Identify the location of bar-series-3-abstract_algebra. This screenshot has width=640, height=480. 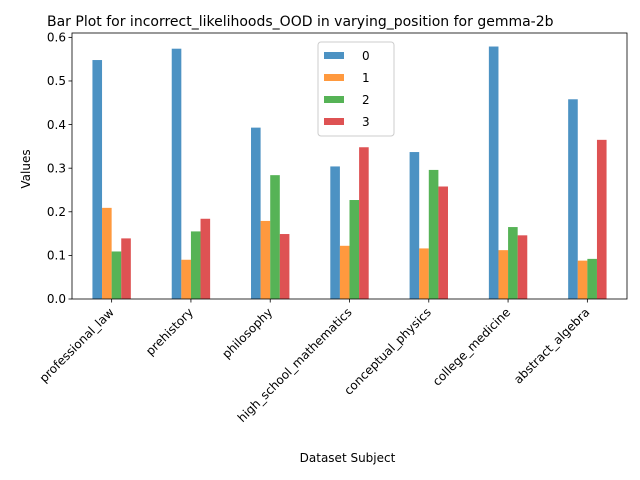
(601, 219).